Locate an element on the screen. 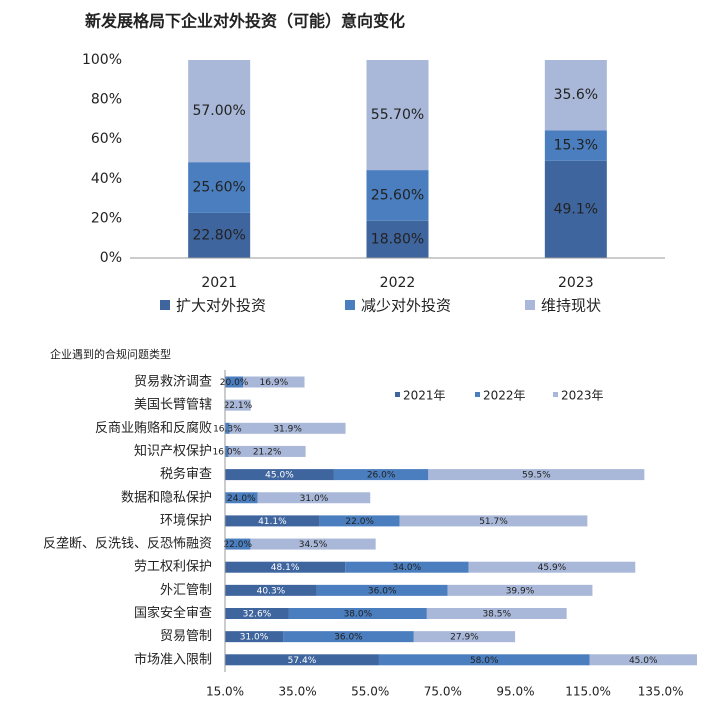 Image resolution: width=723 pixels, height=723 pixels. data-label: 57.4% is located at coordinates (302, 661).